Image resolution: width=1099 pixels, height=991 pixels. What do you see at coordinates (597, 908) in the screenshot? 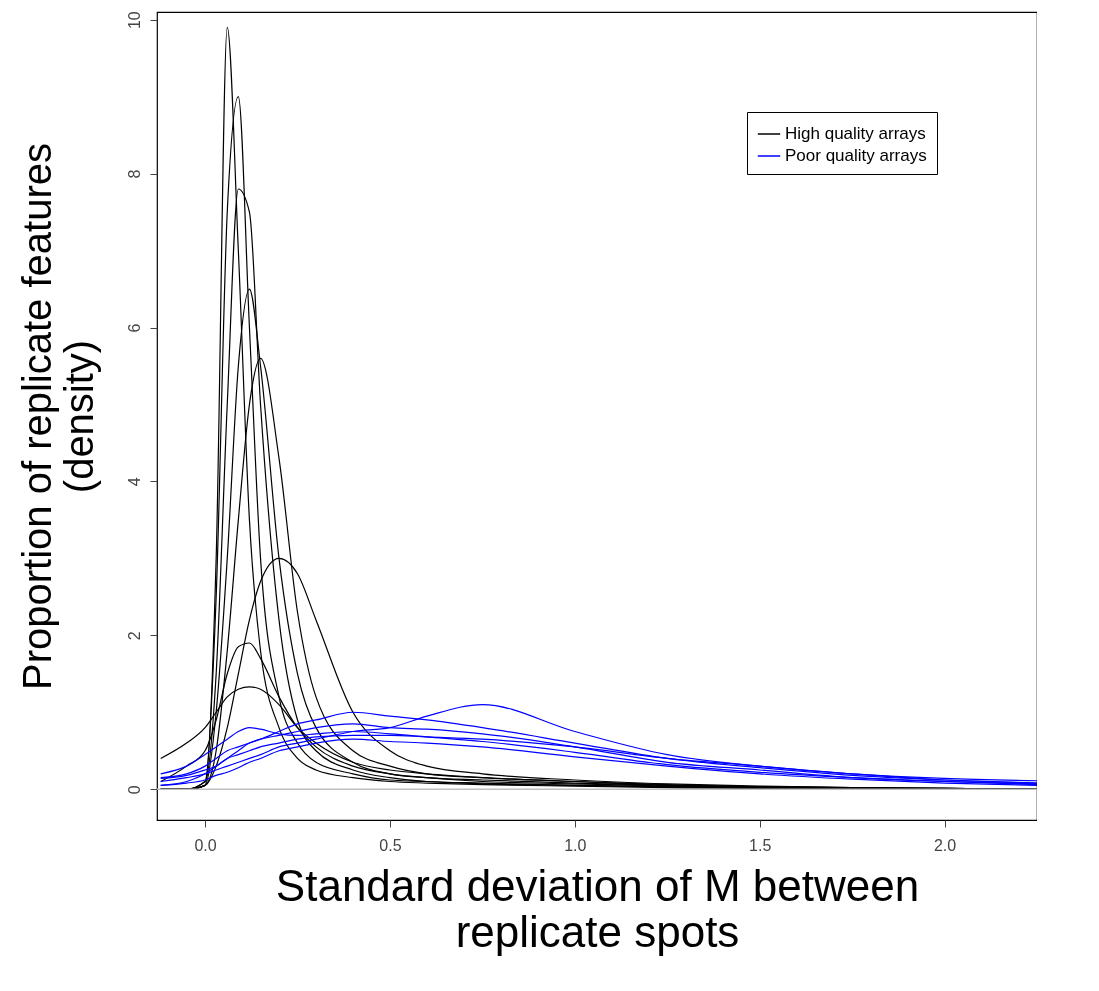
I see `x-axis-title: Standard deviation of M between replicate spots` at bounding box center [597, 908].